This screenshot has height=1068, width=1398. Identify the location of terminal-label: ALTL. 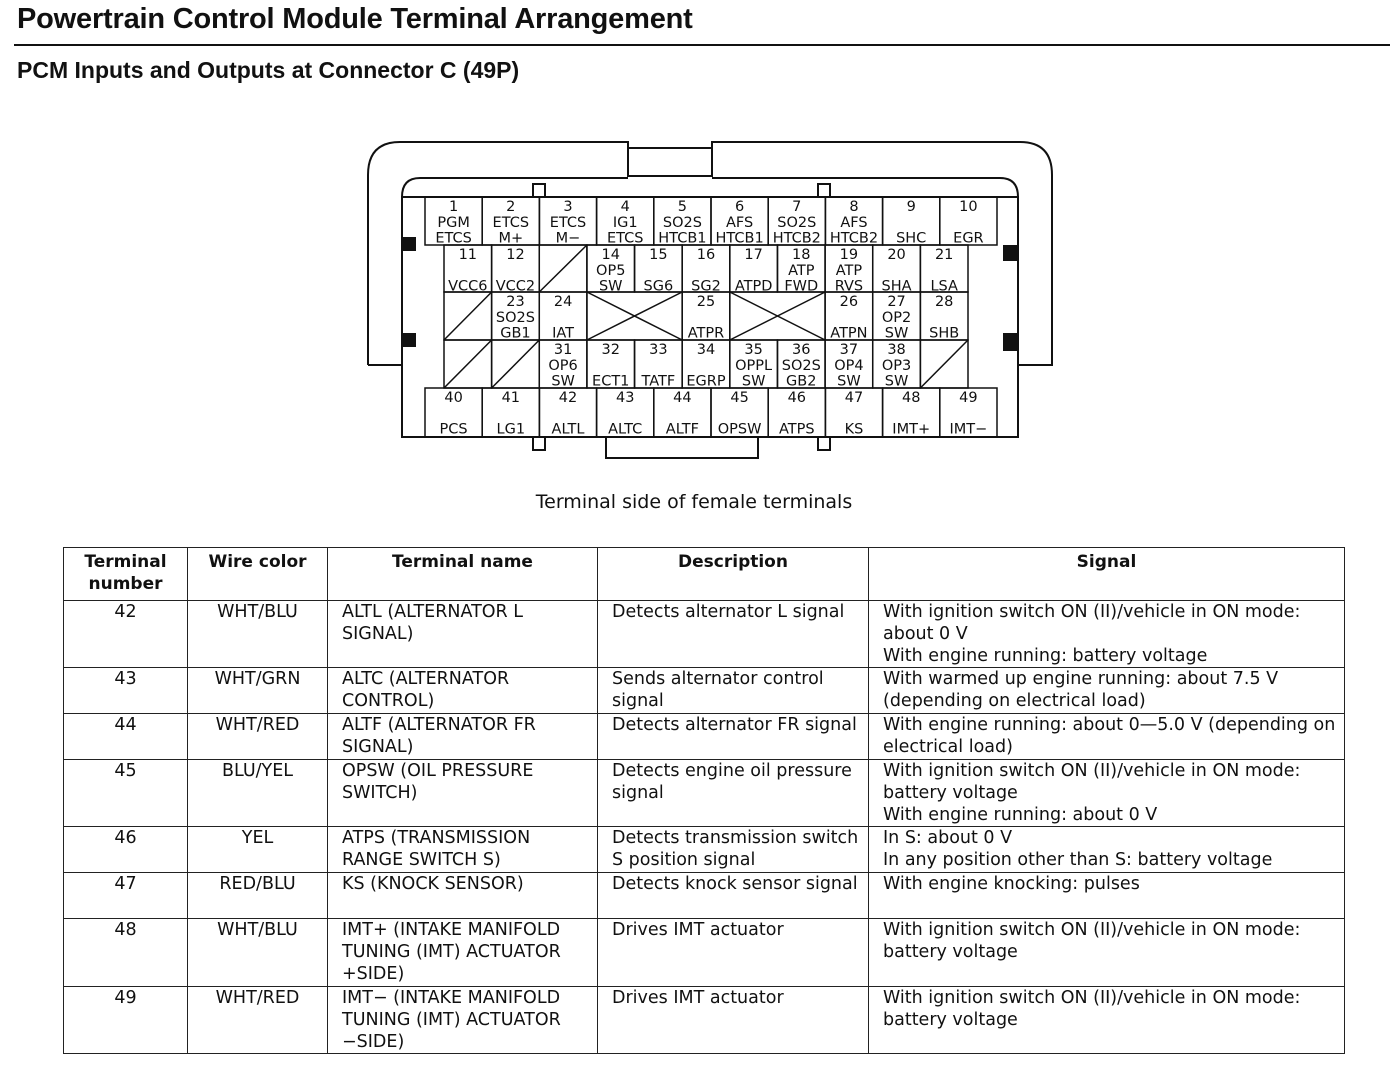
(568, 430).